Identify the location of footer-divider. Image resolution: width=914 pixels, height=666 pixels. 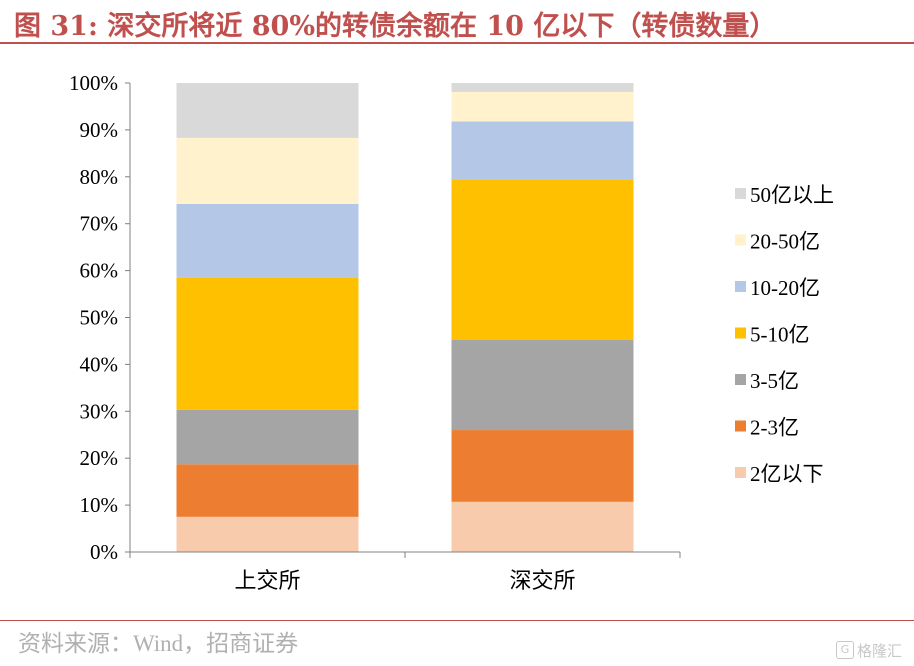
(457, 620).